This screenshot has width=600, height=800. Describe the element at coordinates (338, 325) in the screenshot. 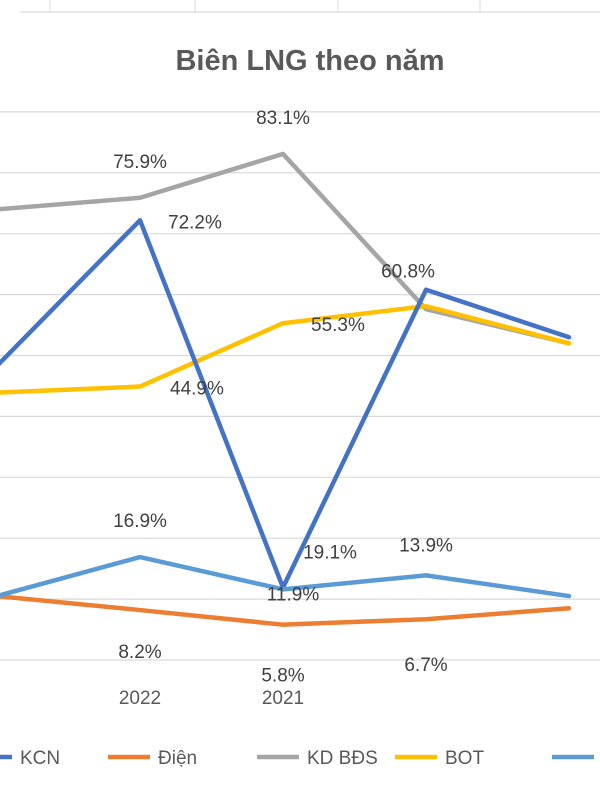

I see `data-label: 55.3%` at that location.